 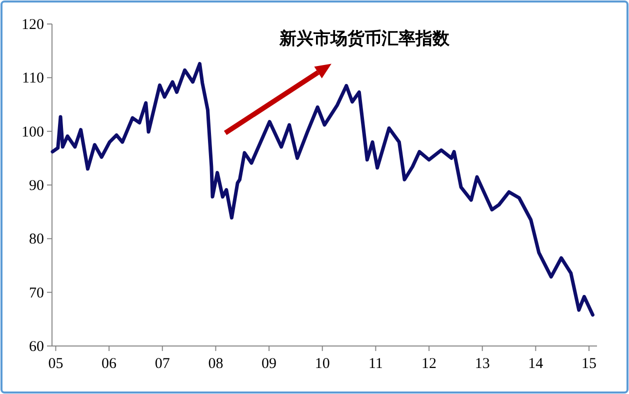 I want to click on y-tick-label: 80, so click(x=36, y=240).